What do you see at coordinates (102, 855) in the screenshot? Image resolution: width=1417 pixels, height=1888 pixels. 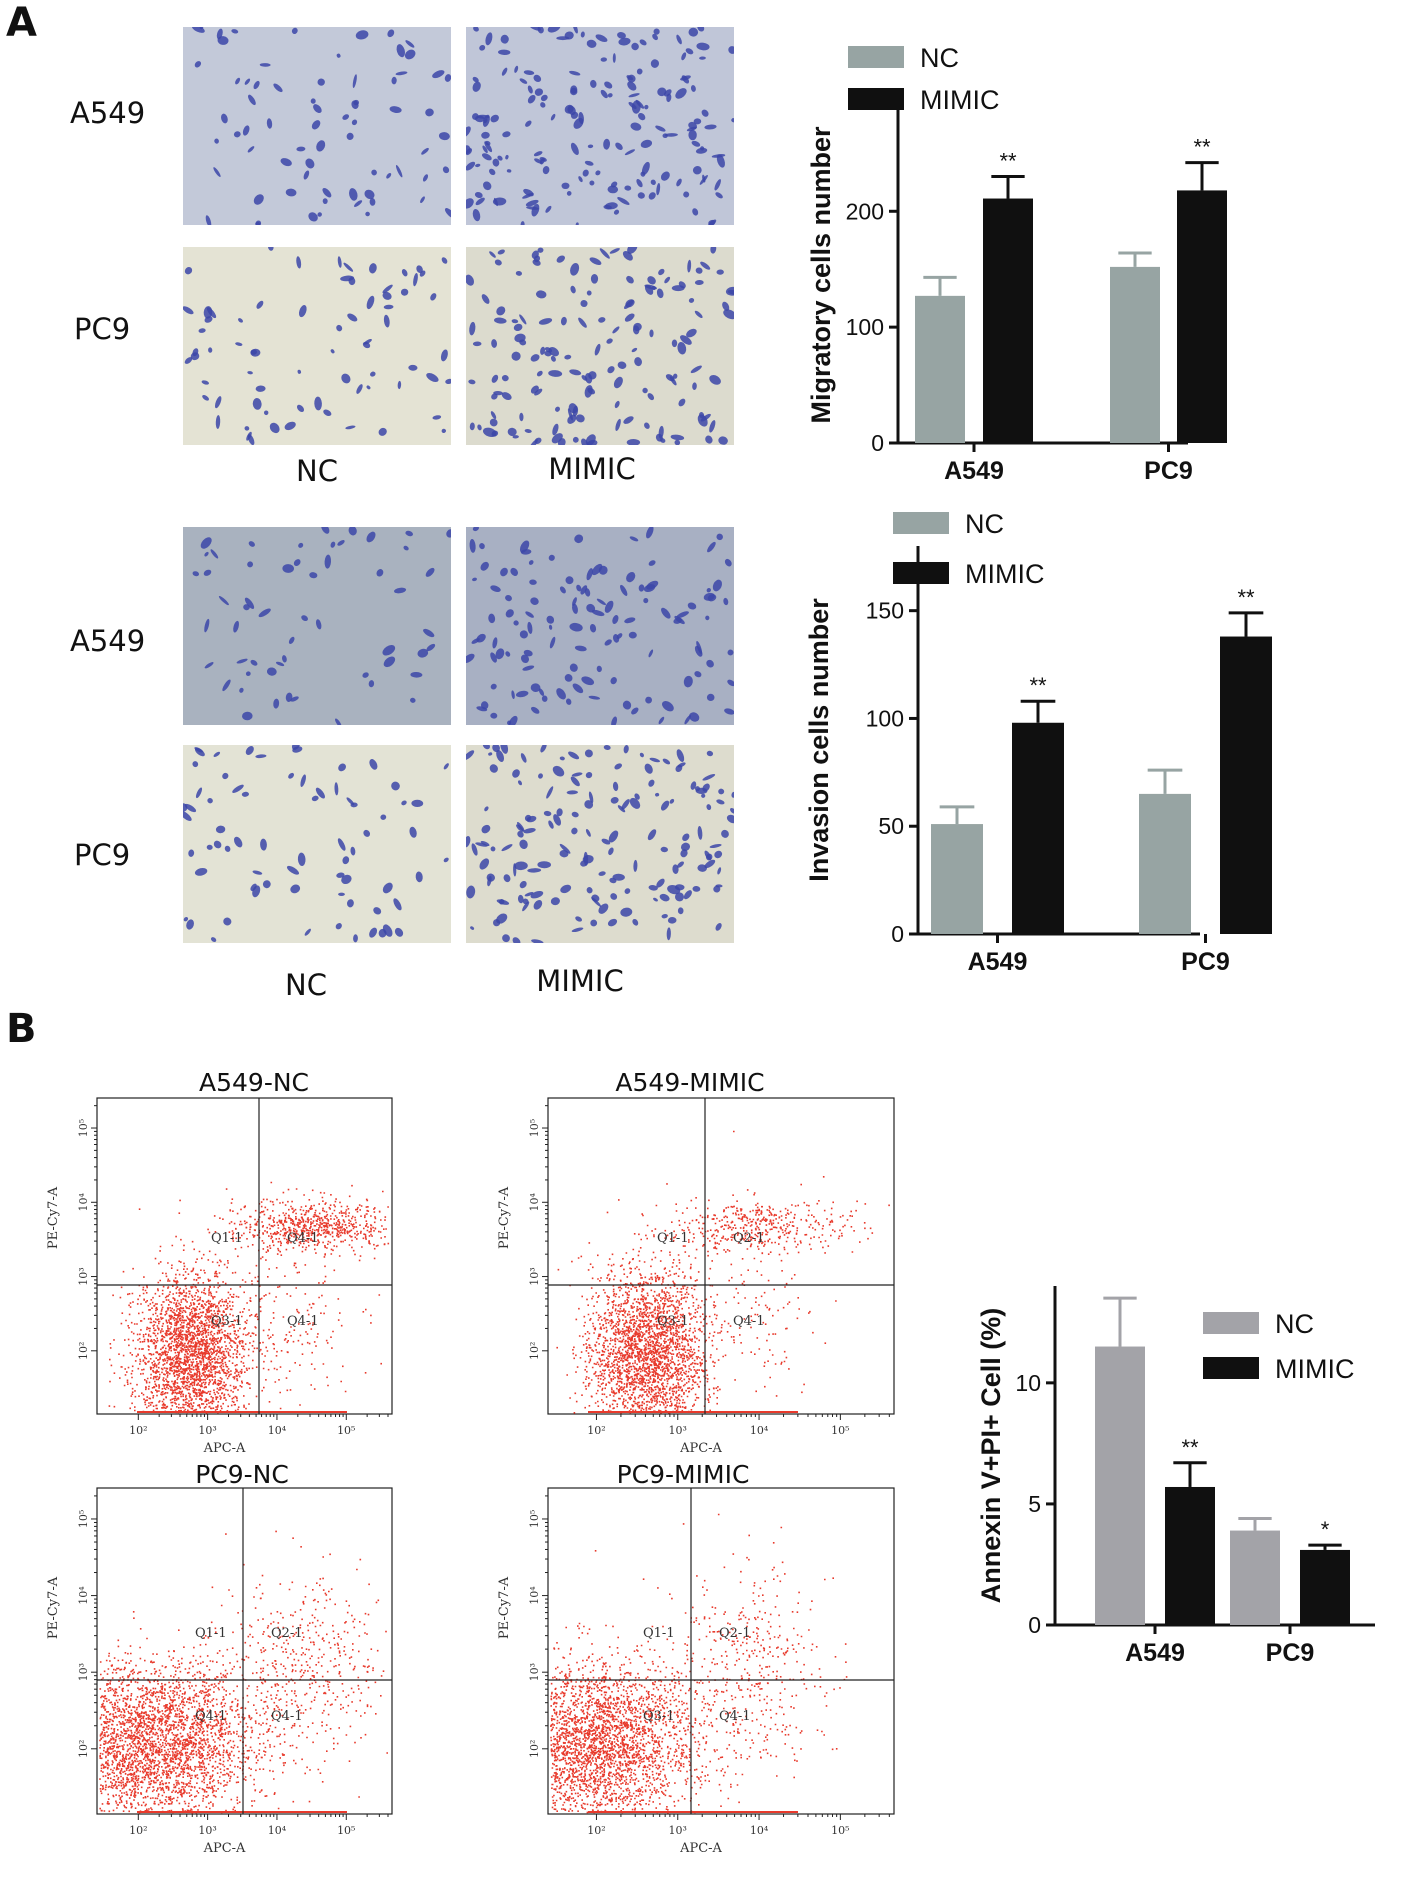 I see `invasion-row-label-pc9: PC9` at bounding box center [102, 855].